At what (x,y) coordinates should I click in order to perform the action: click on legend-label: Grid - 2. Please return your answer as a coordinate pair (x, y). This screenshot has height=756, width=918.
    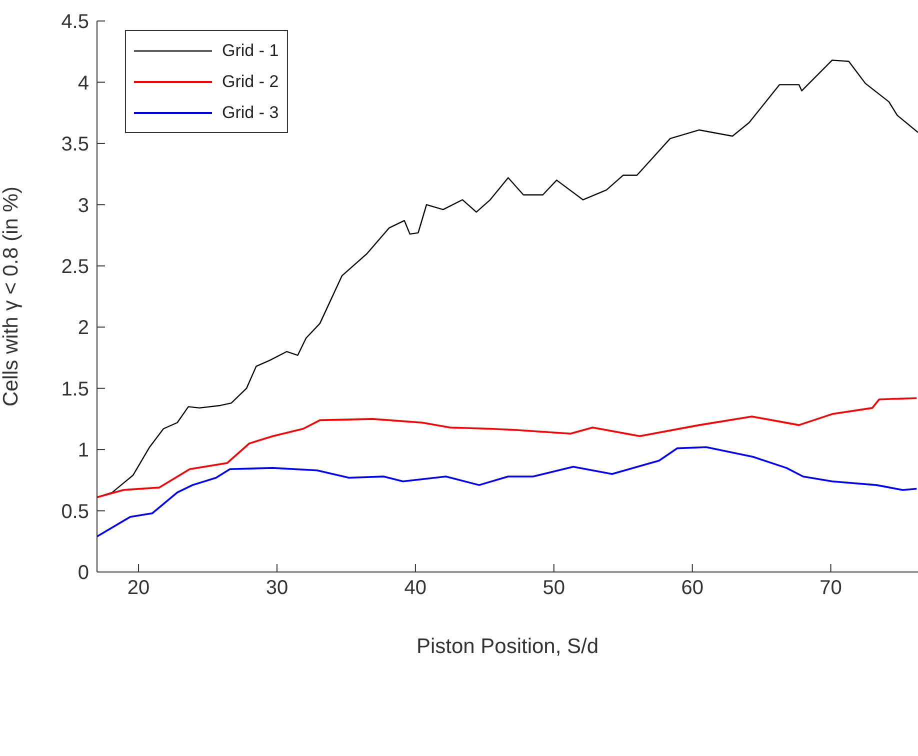
    Looking at the image, I should click on (250, 82).